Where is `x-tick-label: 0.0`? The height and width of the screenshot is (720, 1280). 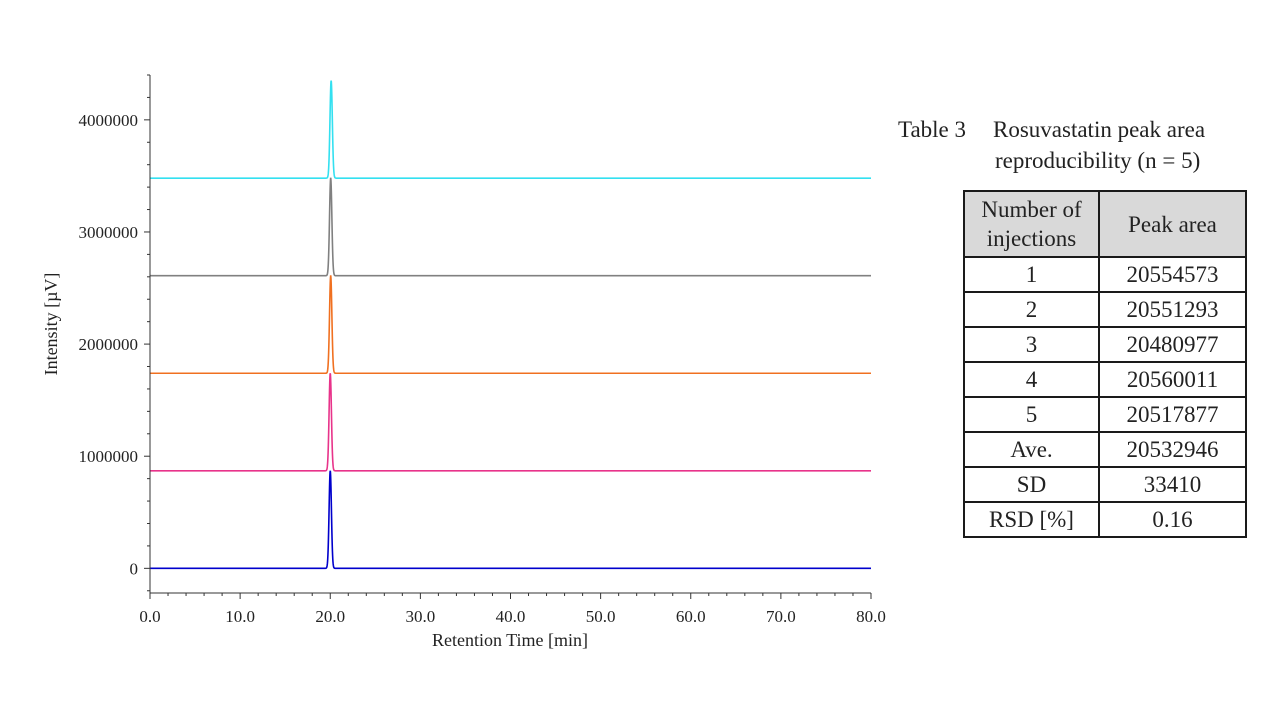 x-tick-label: 0.0 is located at coordinates (149, 616).